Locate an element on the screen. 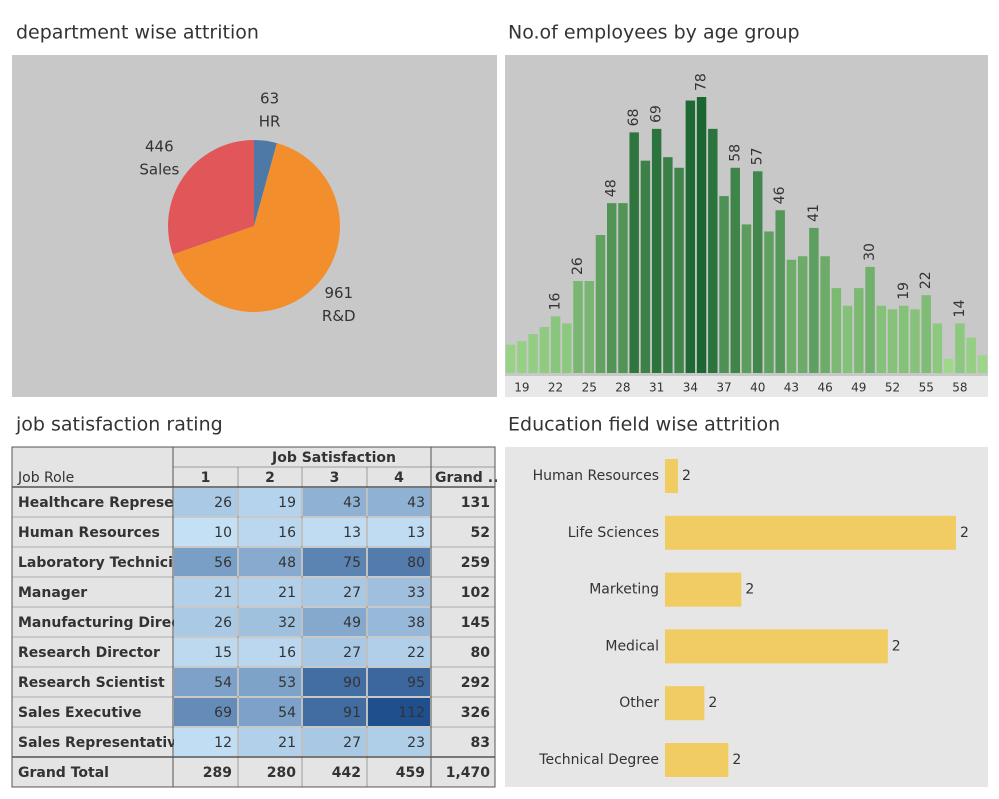 The height and width of the screenshot is (799, 999). x-tick-label: 52 is located at coordinates (892, 388).